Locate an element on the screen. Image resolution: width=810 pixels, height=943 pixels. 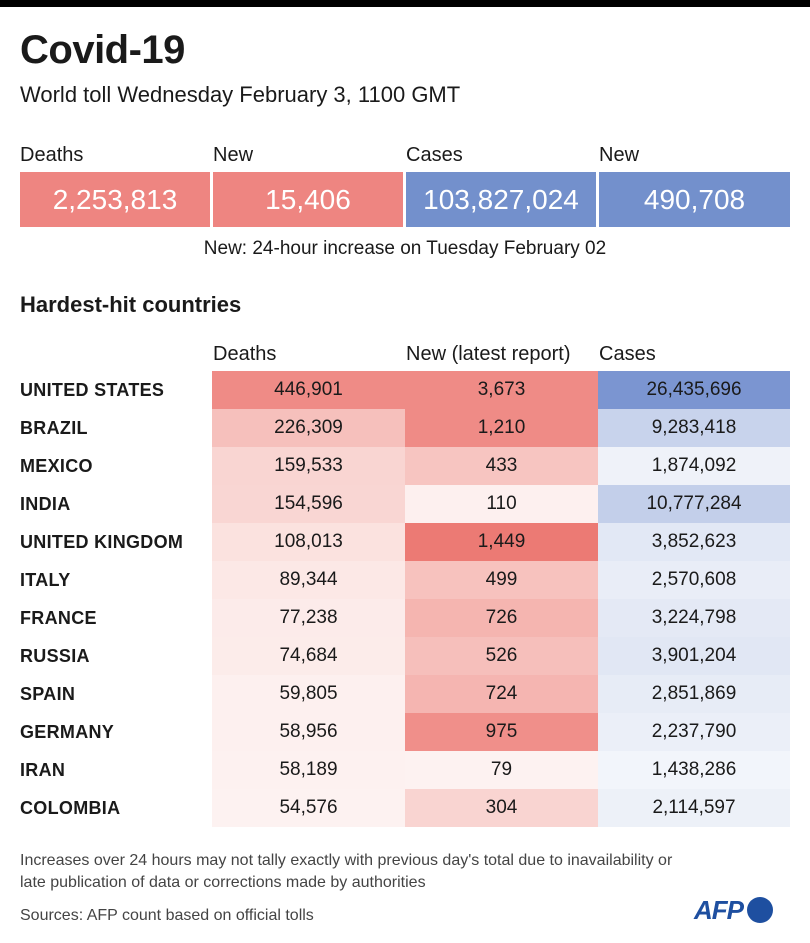
deaths-cell: 59,805 is located at coordinates (308, 694).